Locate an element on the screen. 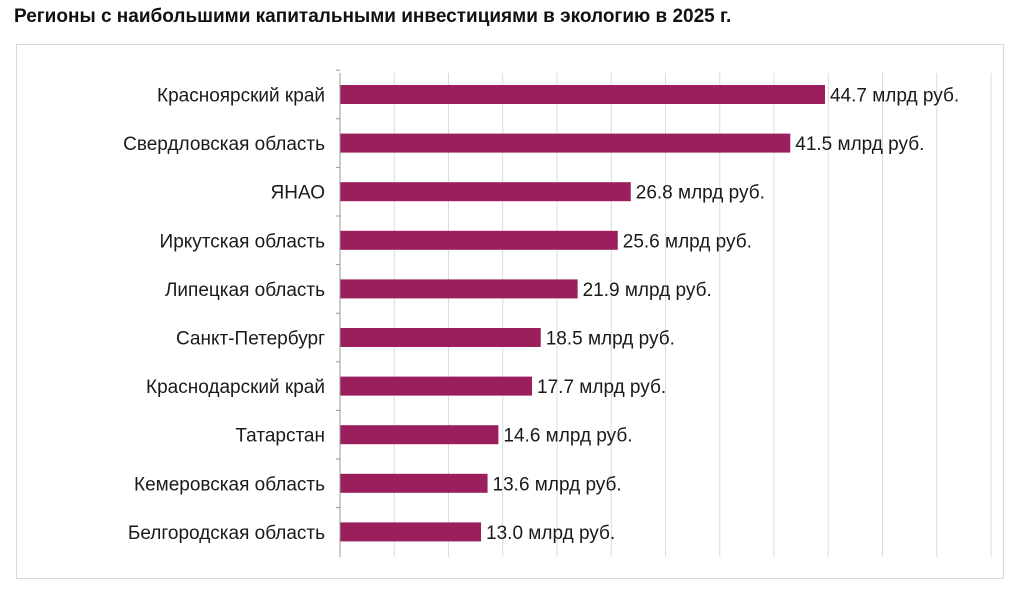 Image resolution: width=1024 pixels, height=595 pixels. data-label: 18.5 млрд руб. is located at coordinates (610, 339).